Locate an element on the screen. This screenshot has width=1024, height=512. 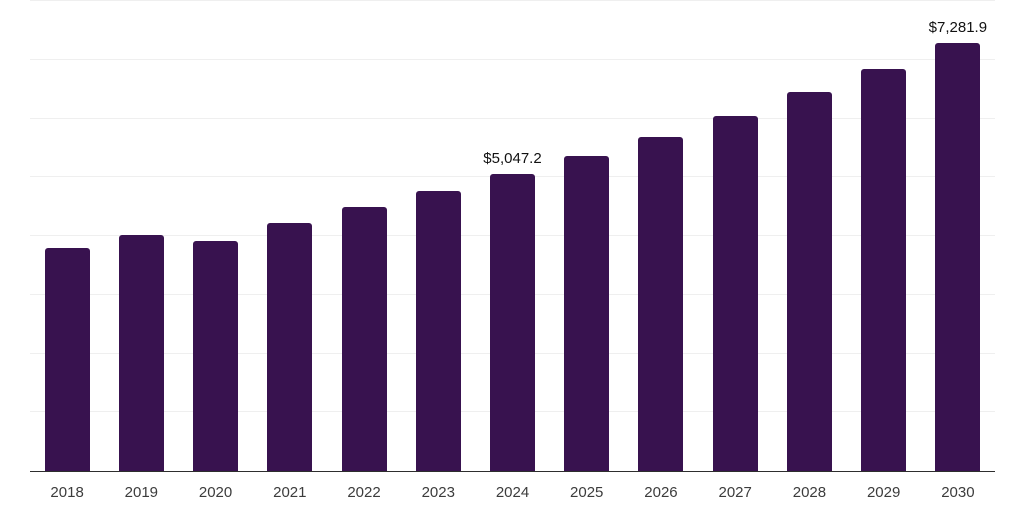
bar-2021 is located at coordinates (290, 347).